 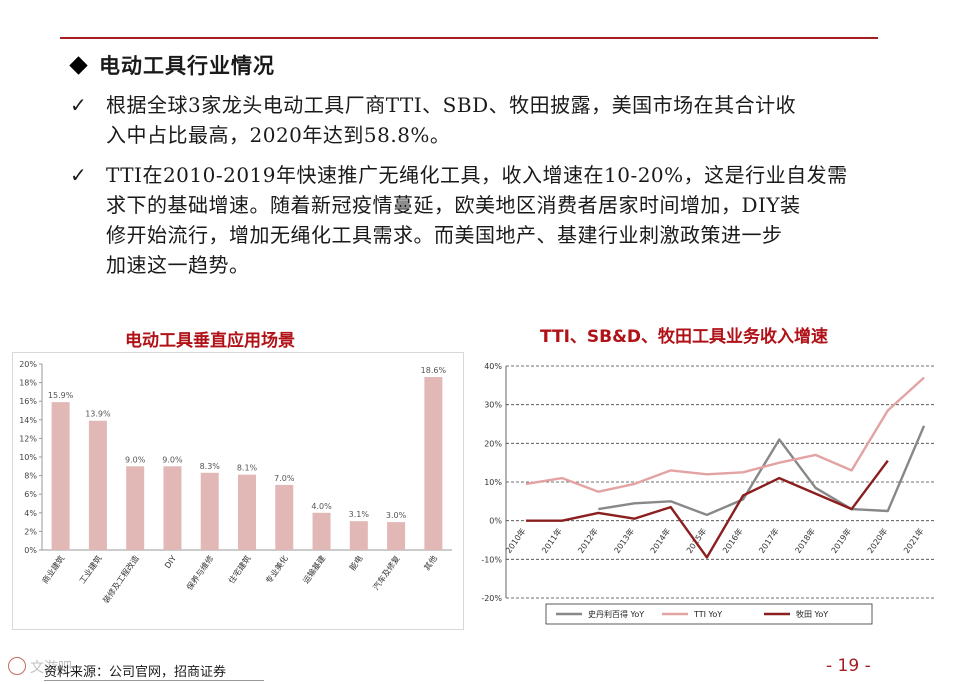 I want to click on x-tick-label: 2012年, so click(x=588, y=540).